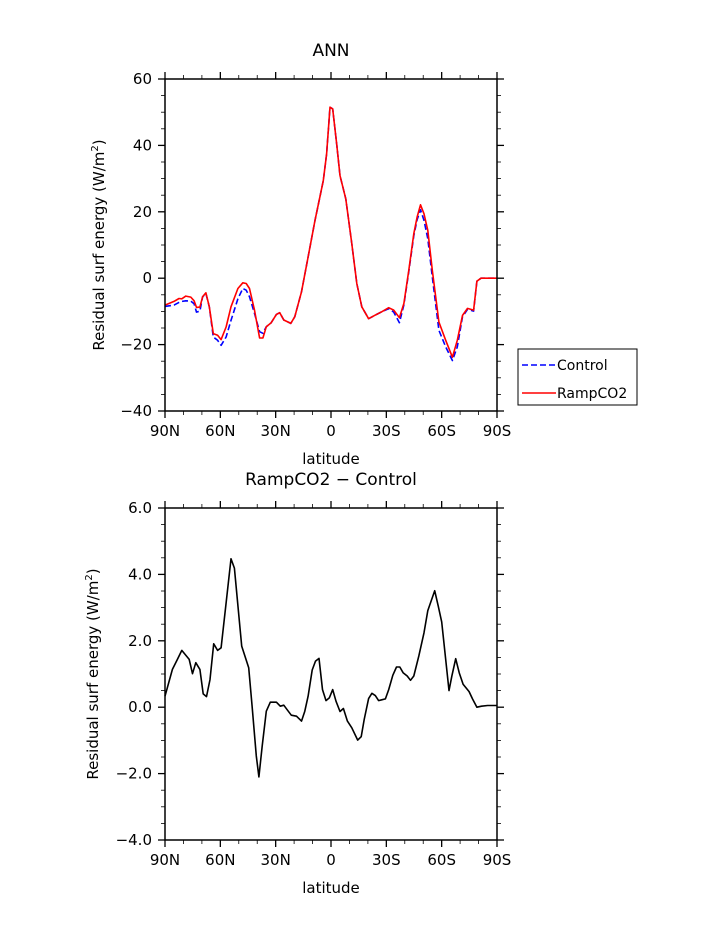  What do you see at coordinates (582, 366) in the screenshot?
I see `legend-label-control: Control` at bounding box center [582, 366].